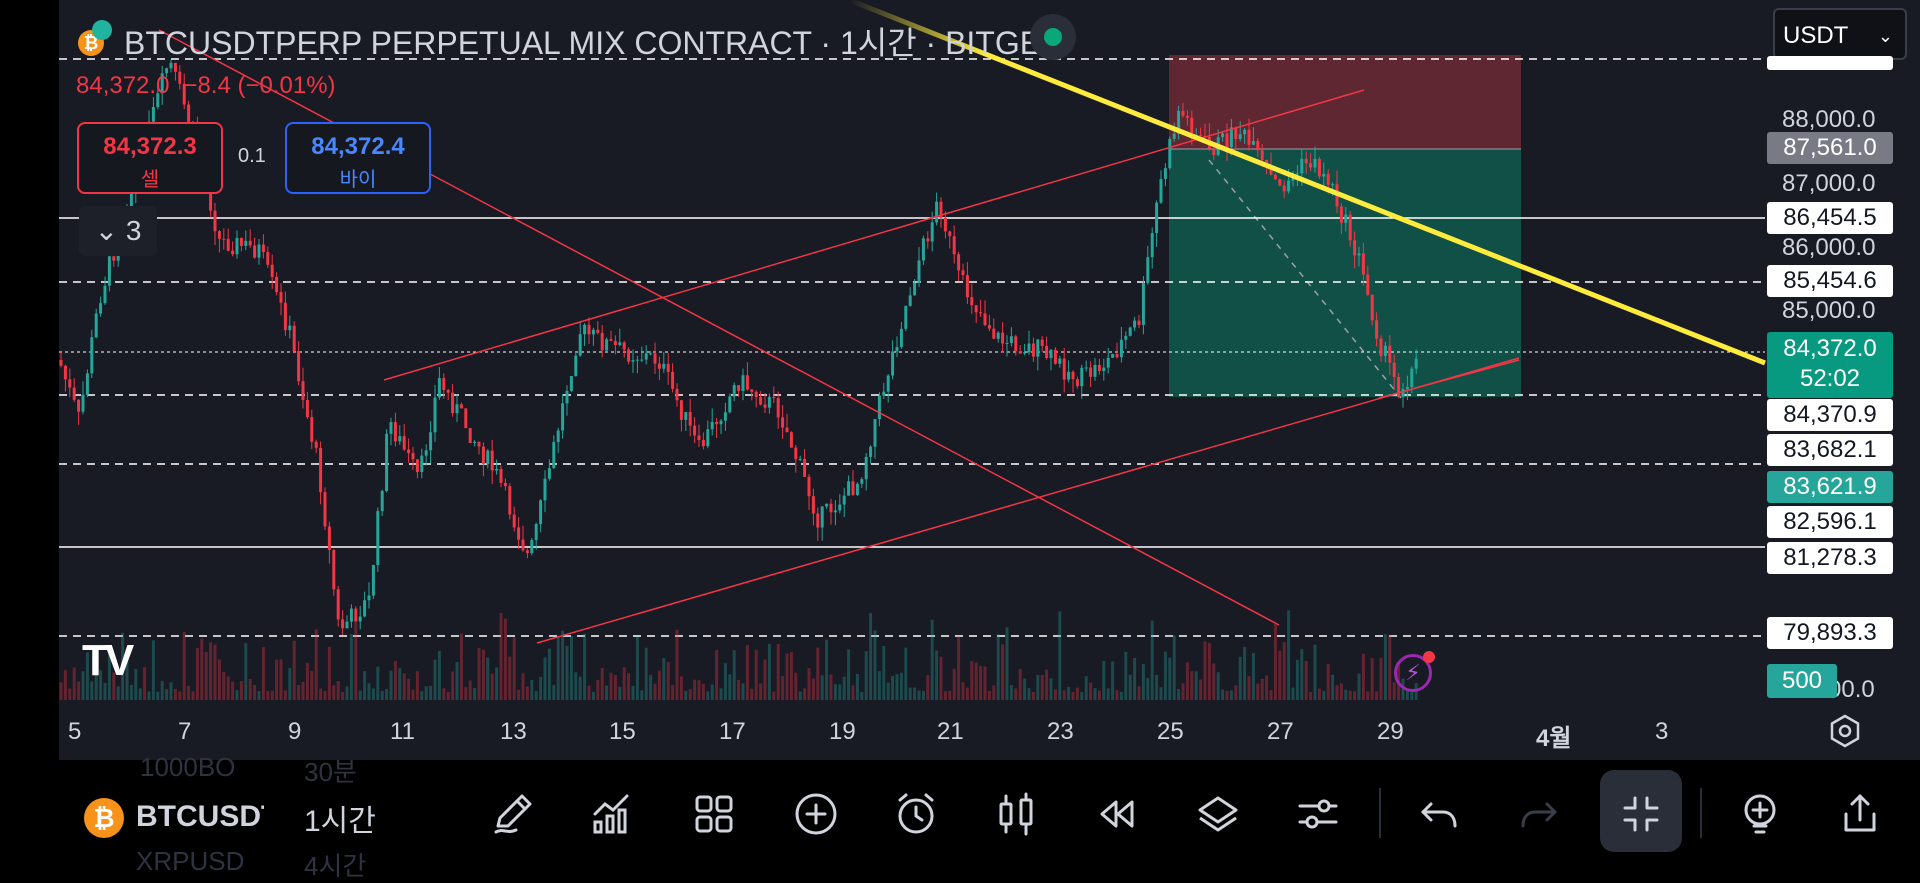 The width and height of the screenshot is (1920, 883). What do you see at coordinates (1414, 671) in the screenshot?
I see `quick-trade-button: ⚡` at bounding box center [1414, 671].